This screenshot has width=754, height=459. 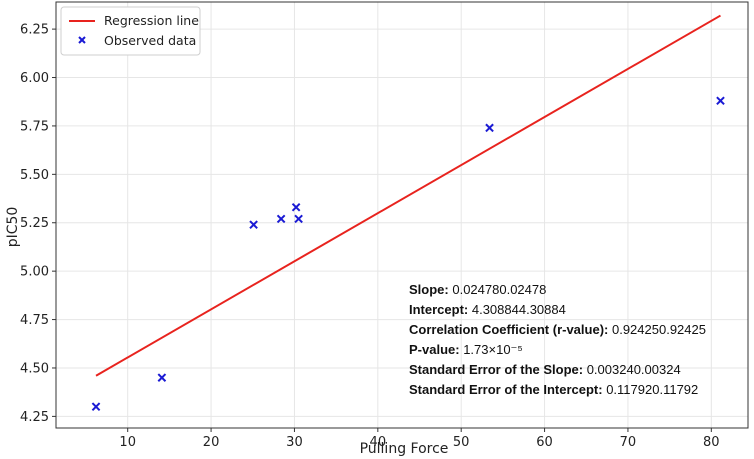 What do you see at coordinates (34, 320) in the screenshot?
I see `y-tick-label: 4.75` at bounding box center [34, 320].